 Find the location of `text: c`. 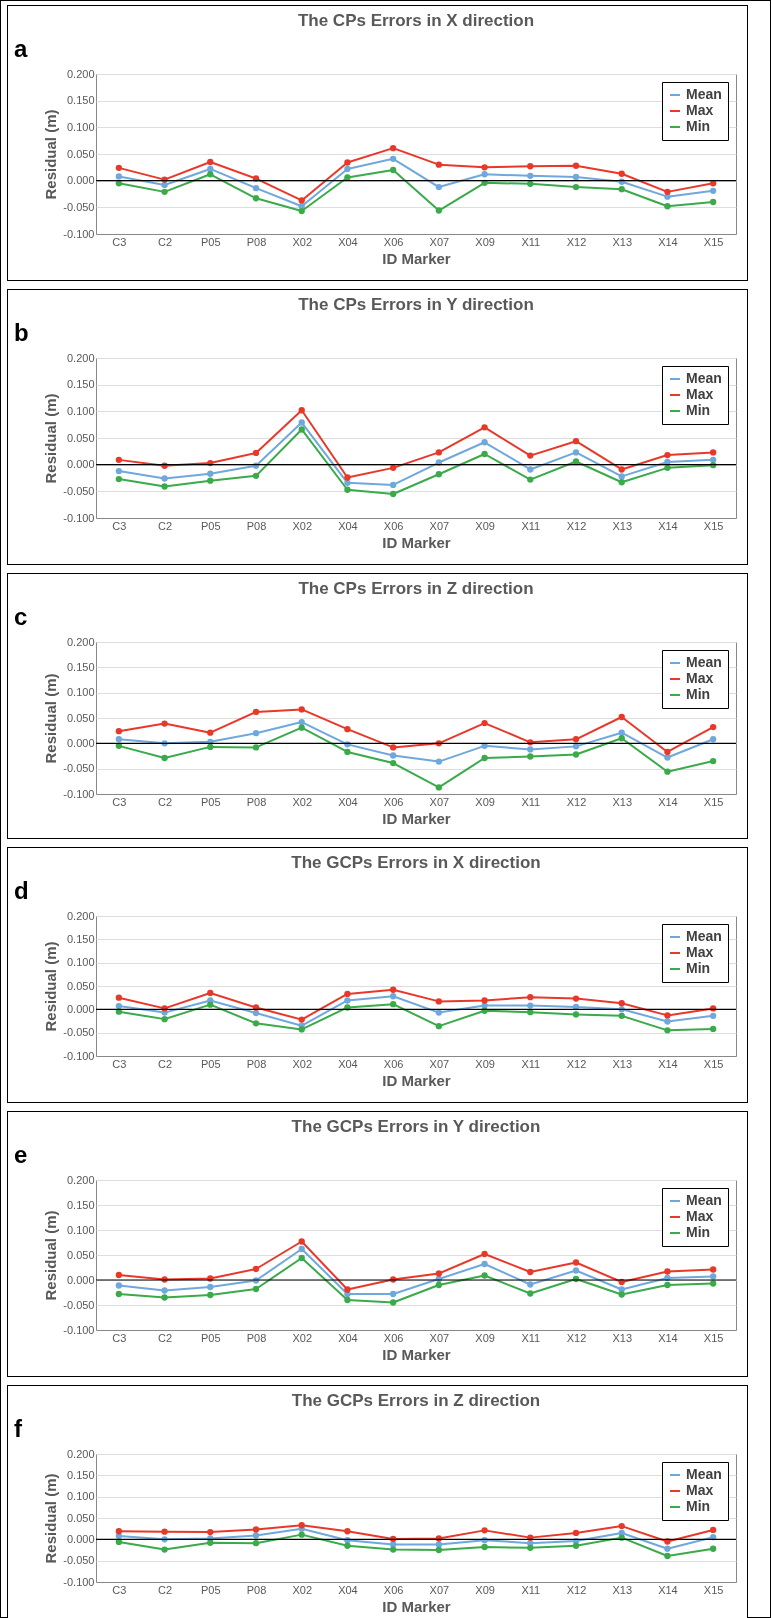

text: c is located at coordinates (21, 616).